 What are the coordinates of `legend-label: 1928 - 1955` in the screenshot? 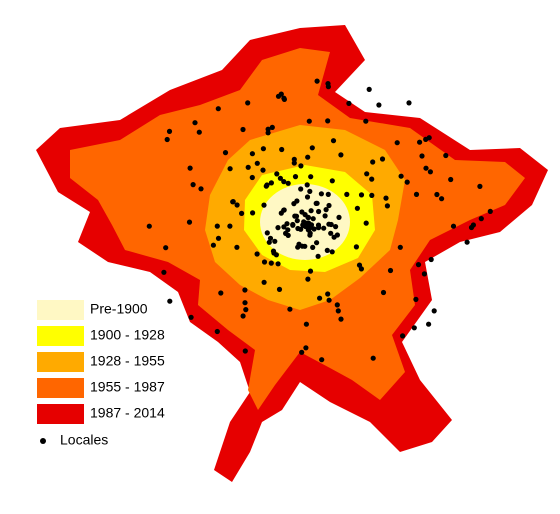 It's located at (127, 361).